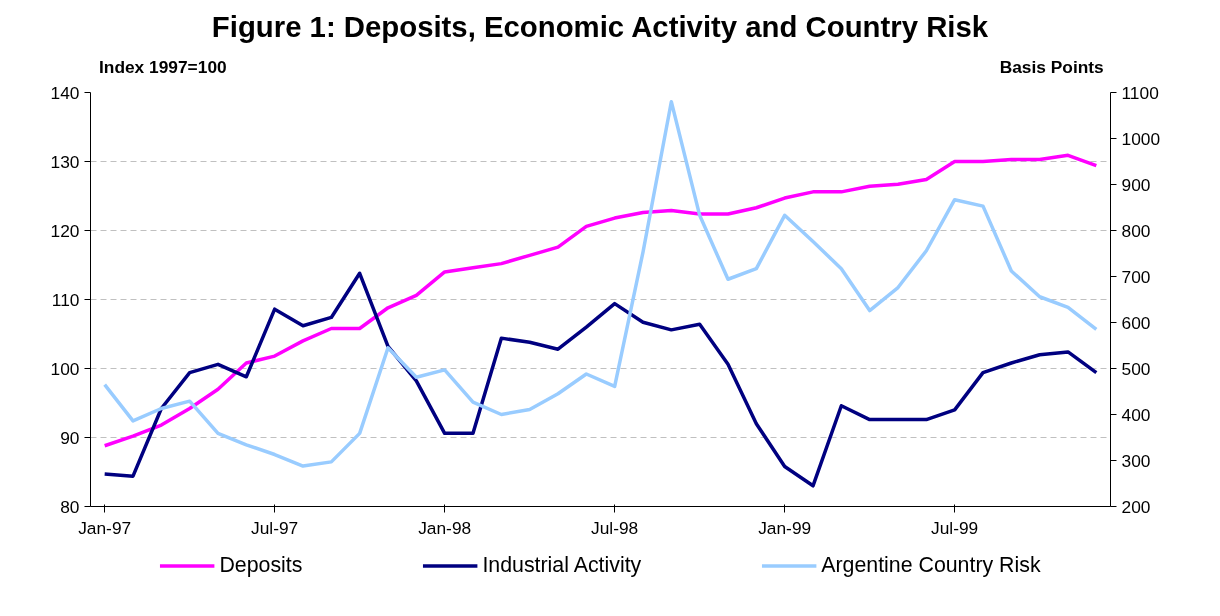 The width and height of the screenshot is (1220, 616). What do you see at coordinates (1136, 276) in the screenshot?
I see `y2-tick-label: 700` at bounding box center [1136, 276].